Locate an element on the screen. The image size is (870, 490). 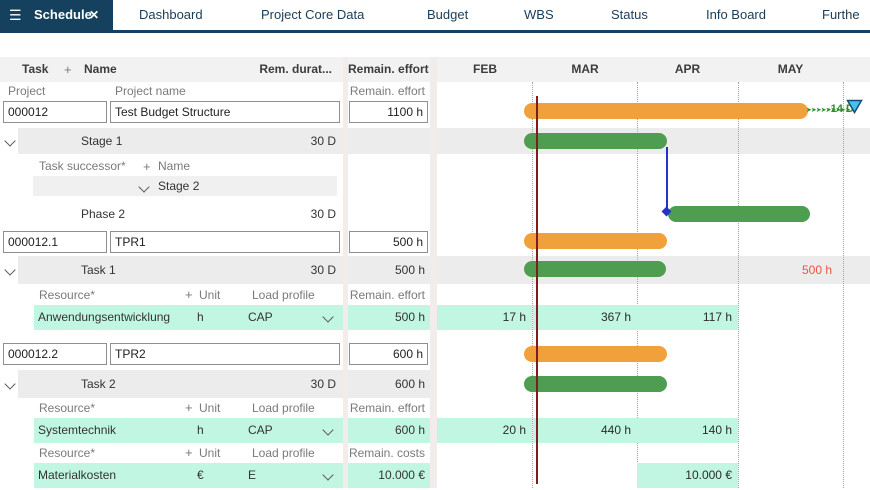
resource3-header-unit: Unit is located at coordinates (210, 453).